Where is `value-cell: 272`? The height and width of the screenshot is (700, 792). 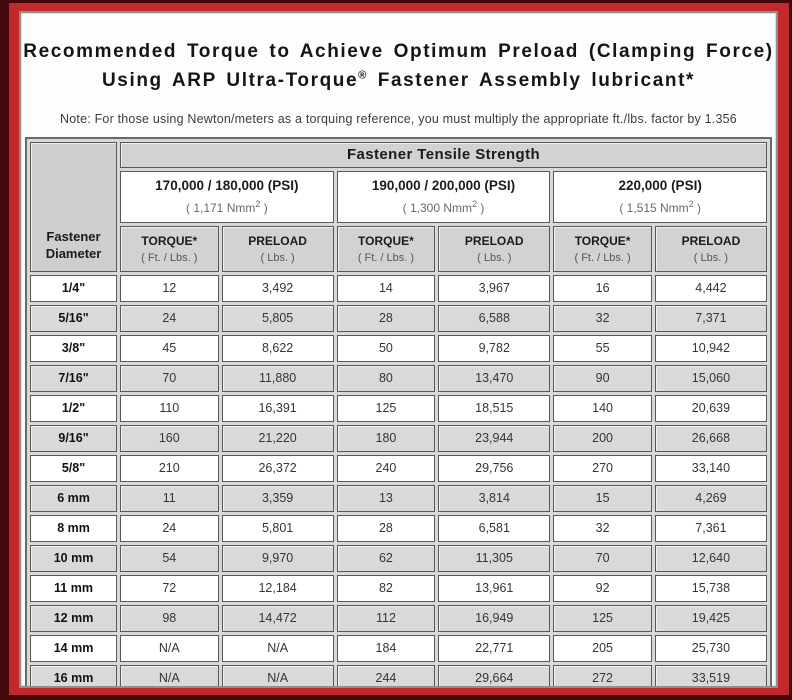
value-cell: 272 is located at coordinates (602, 675).